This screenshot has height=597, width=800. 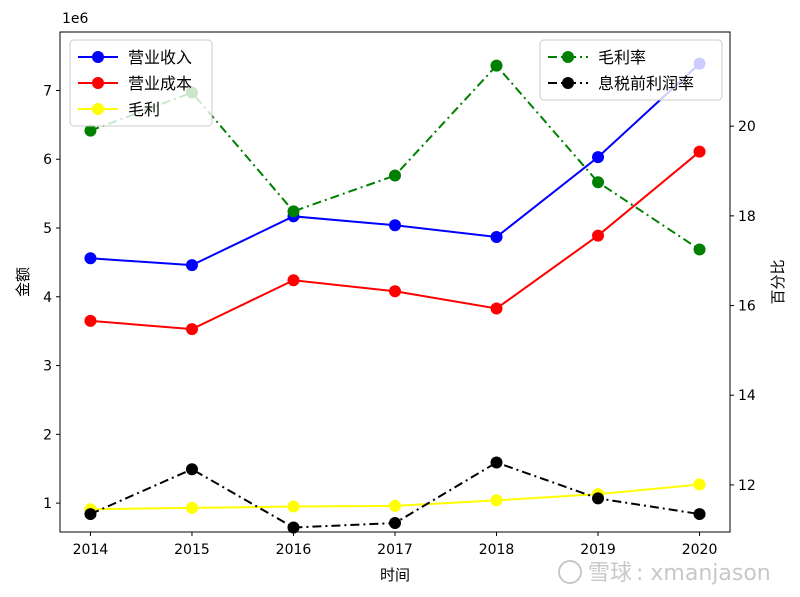 What do you see at coordinates (497, 550) in the screenshot?
I see `x-tick-label: 2018` at bounding box center [497, 550].